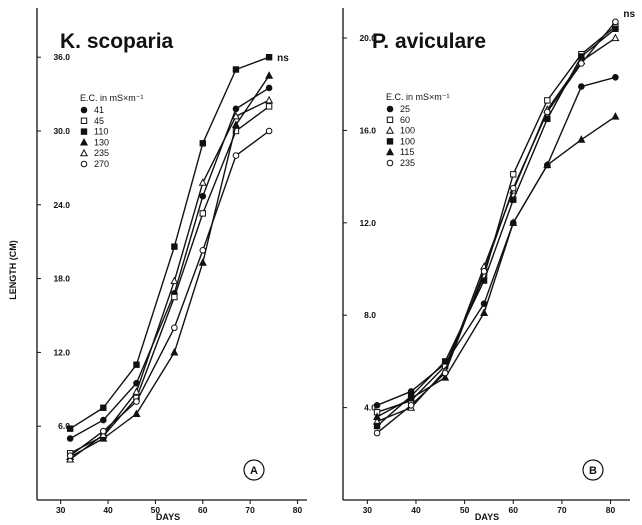 This screenshot has height=525, width=642. What do you see at coordinates (99, 121) in the screenshot?
I see `legend-label-a-1: 45` at bounding box center [99, 121].